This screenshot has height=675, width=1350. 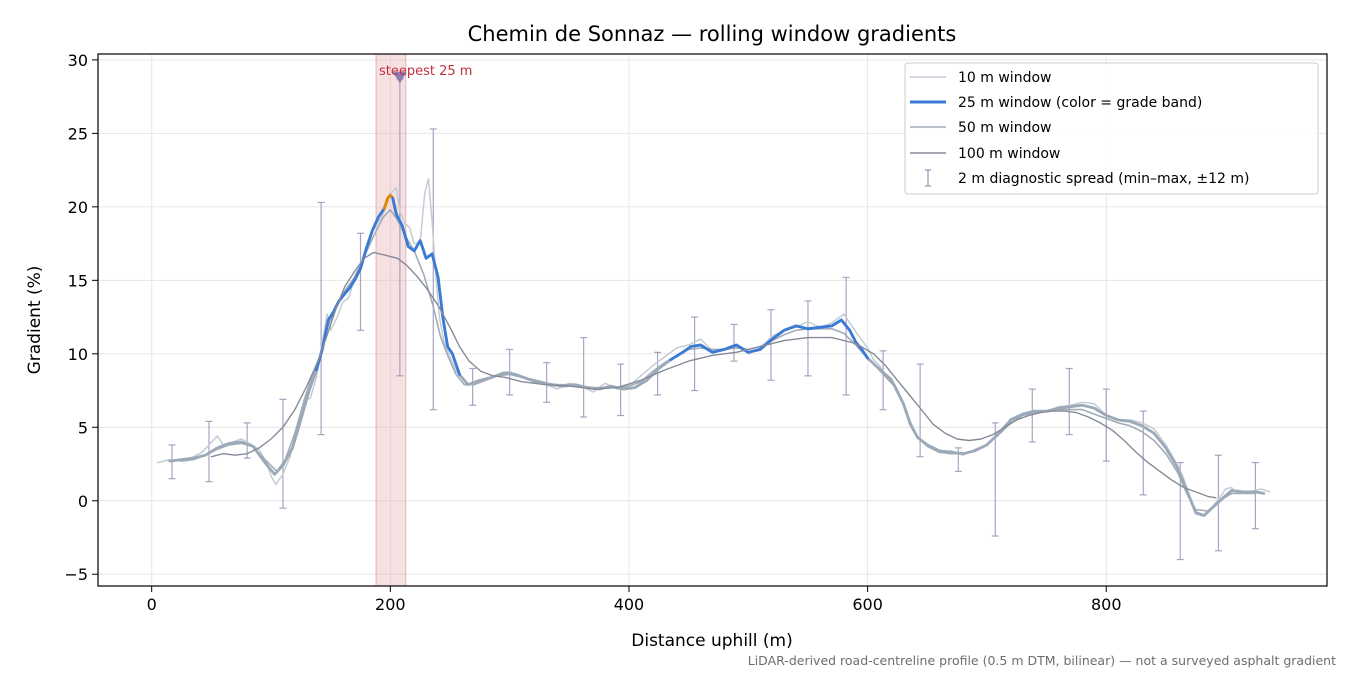 I want to click on legend-swatch-spread, so click(x=928, y=178).